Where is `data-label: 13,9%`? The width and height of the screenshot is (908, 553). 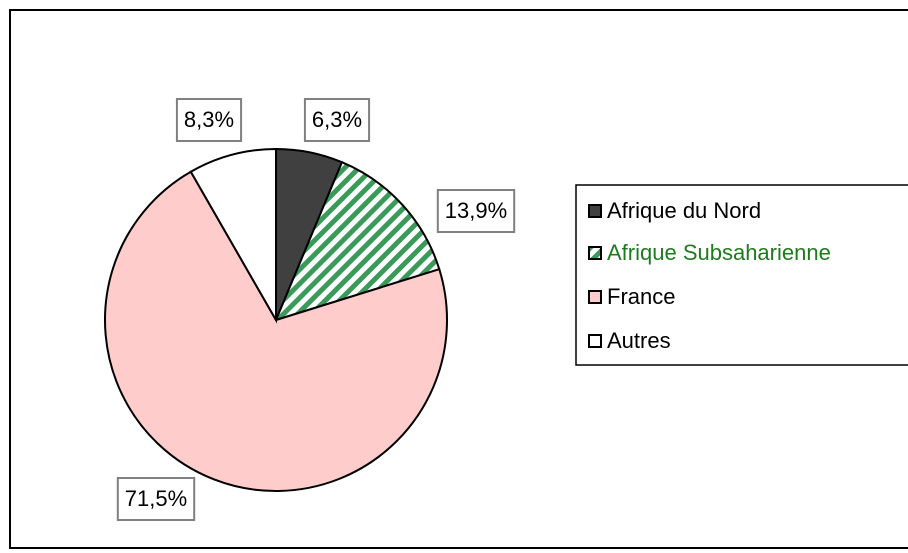
data-label: 13,9% is located at coordinates (476, 210).